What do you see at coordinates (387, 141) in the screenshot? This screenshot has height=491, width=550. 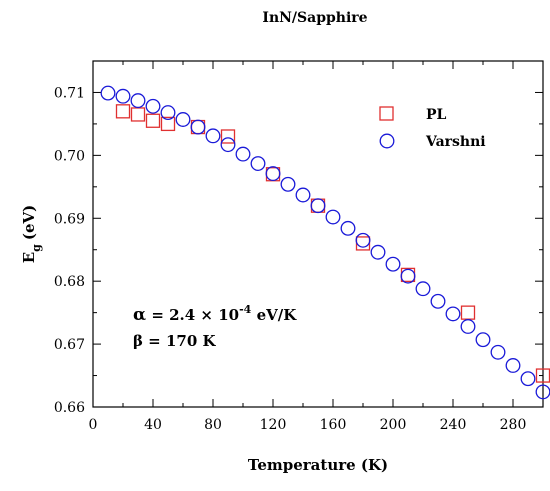 I see `legend-varshni-marker` at bounding box center [387, 141].